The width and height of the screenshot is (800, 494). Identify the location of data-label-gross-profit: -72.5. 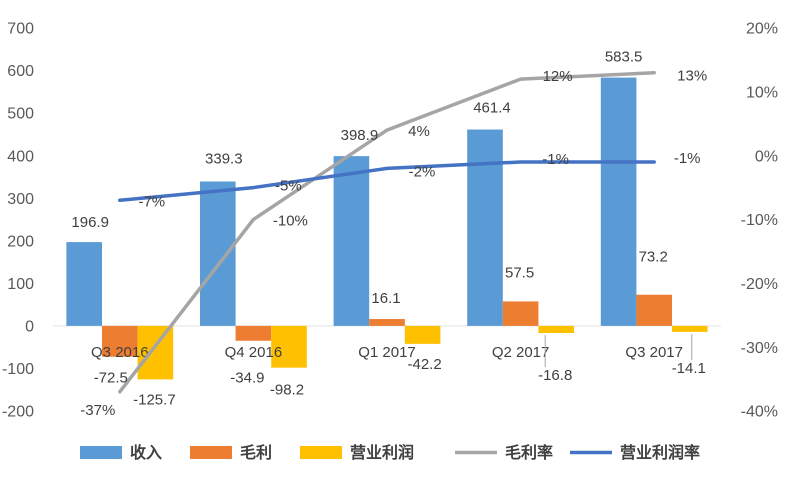
(111, 378).